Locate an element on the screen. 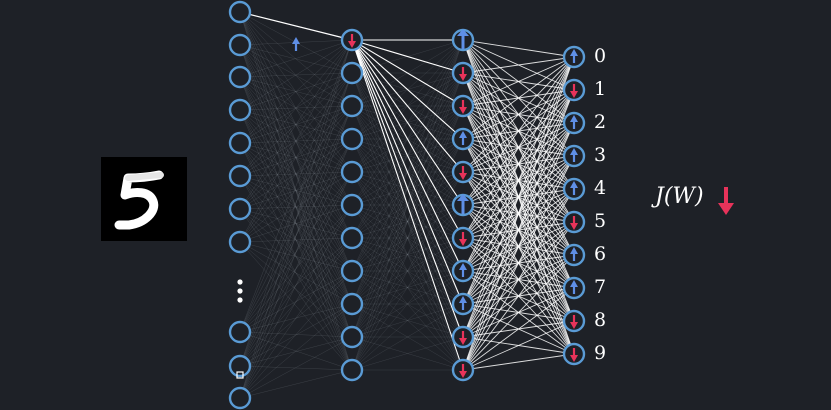 This screenshot has height=410, width=831. output-label: 1 is located at coordinates (600, 89).